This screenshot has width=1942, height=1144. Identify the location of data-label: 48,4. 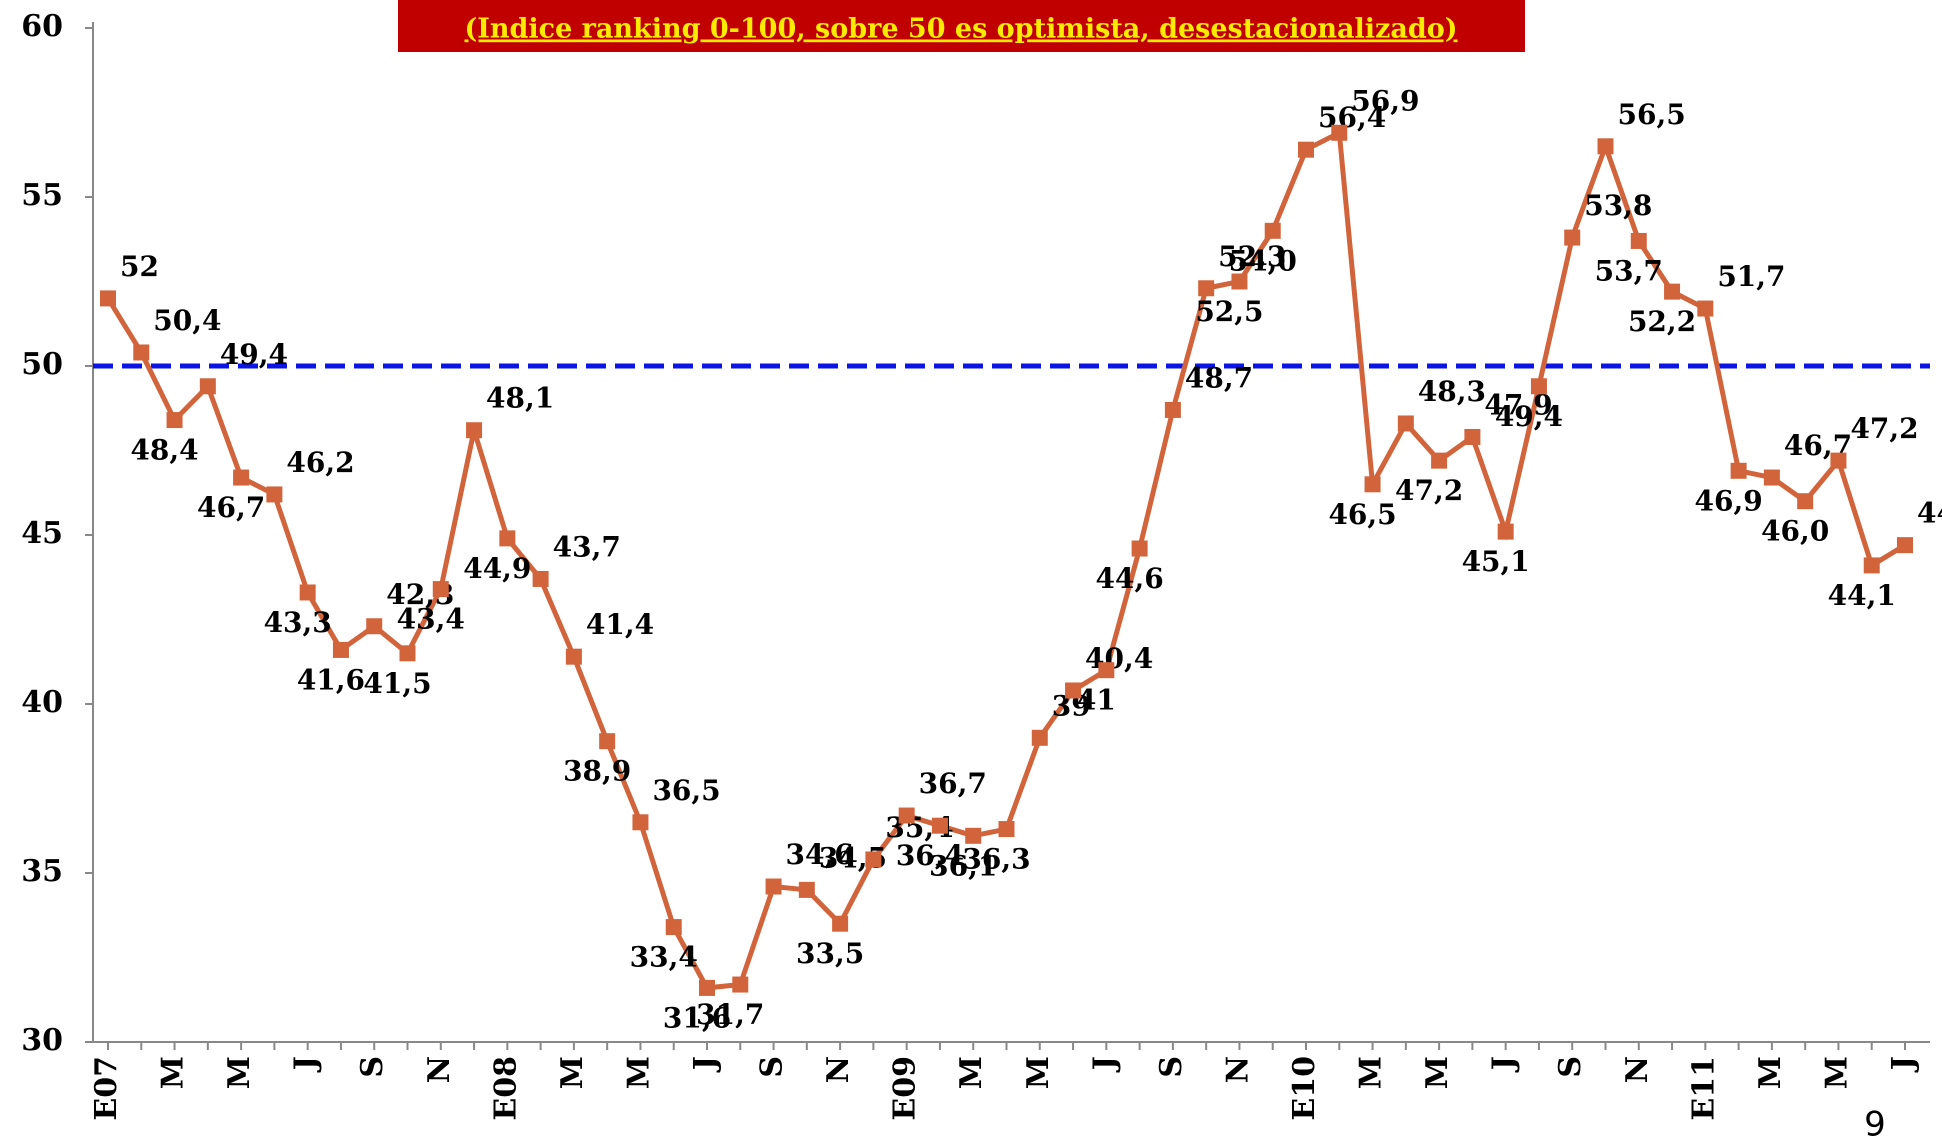
(164, 450).